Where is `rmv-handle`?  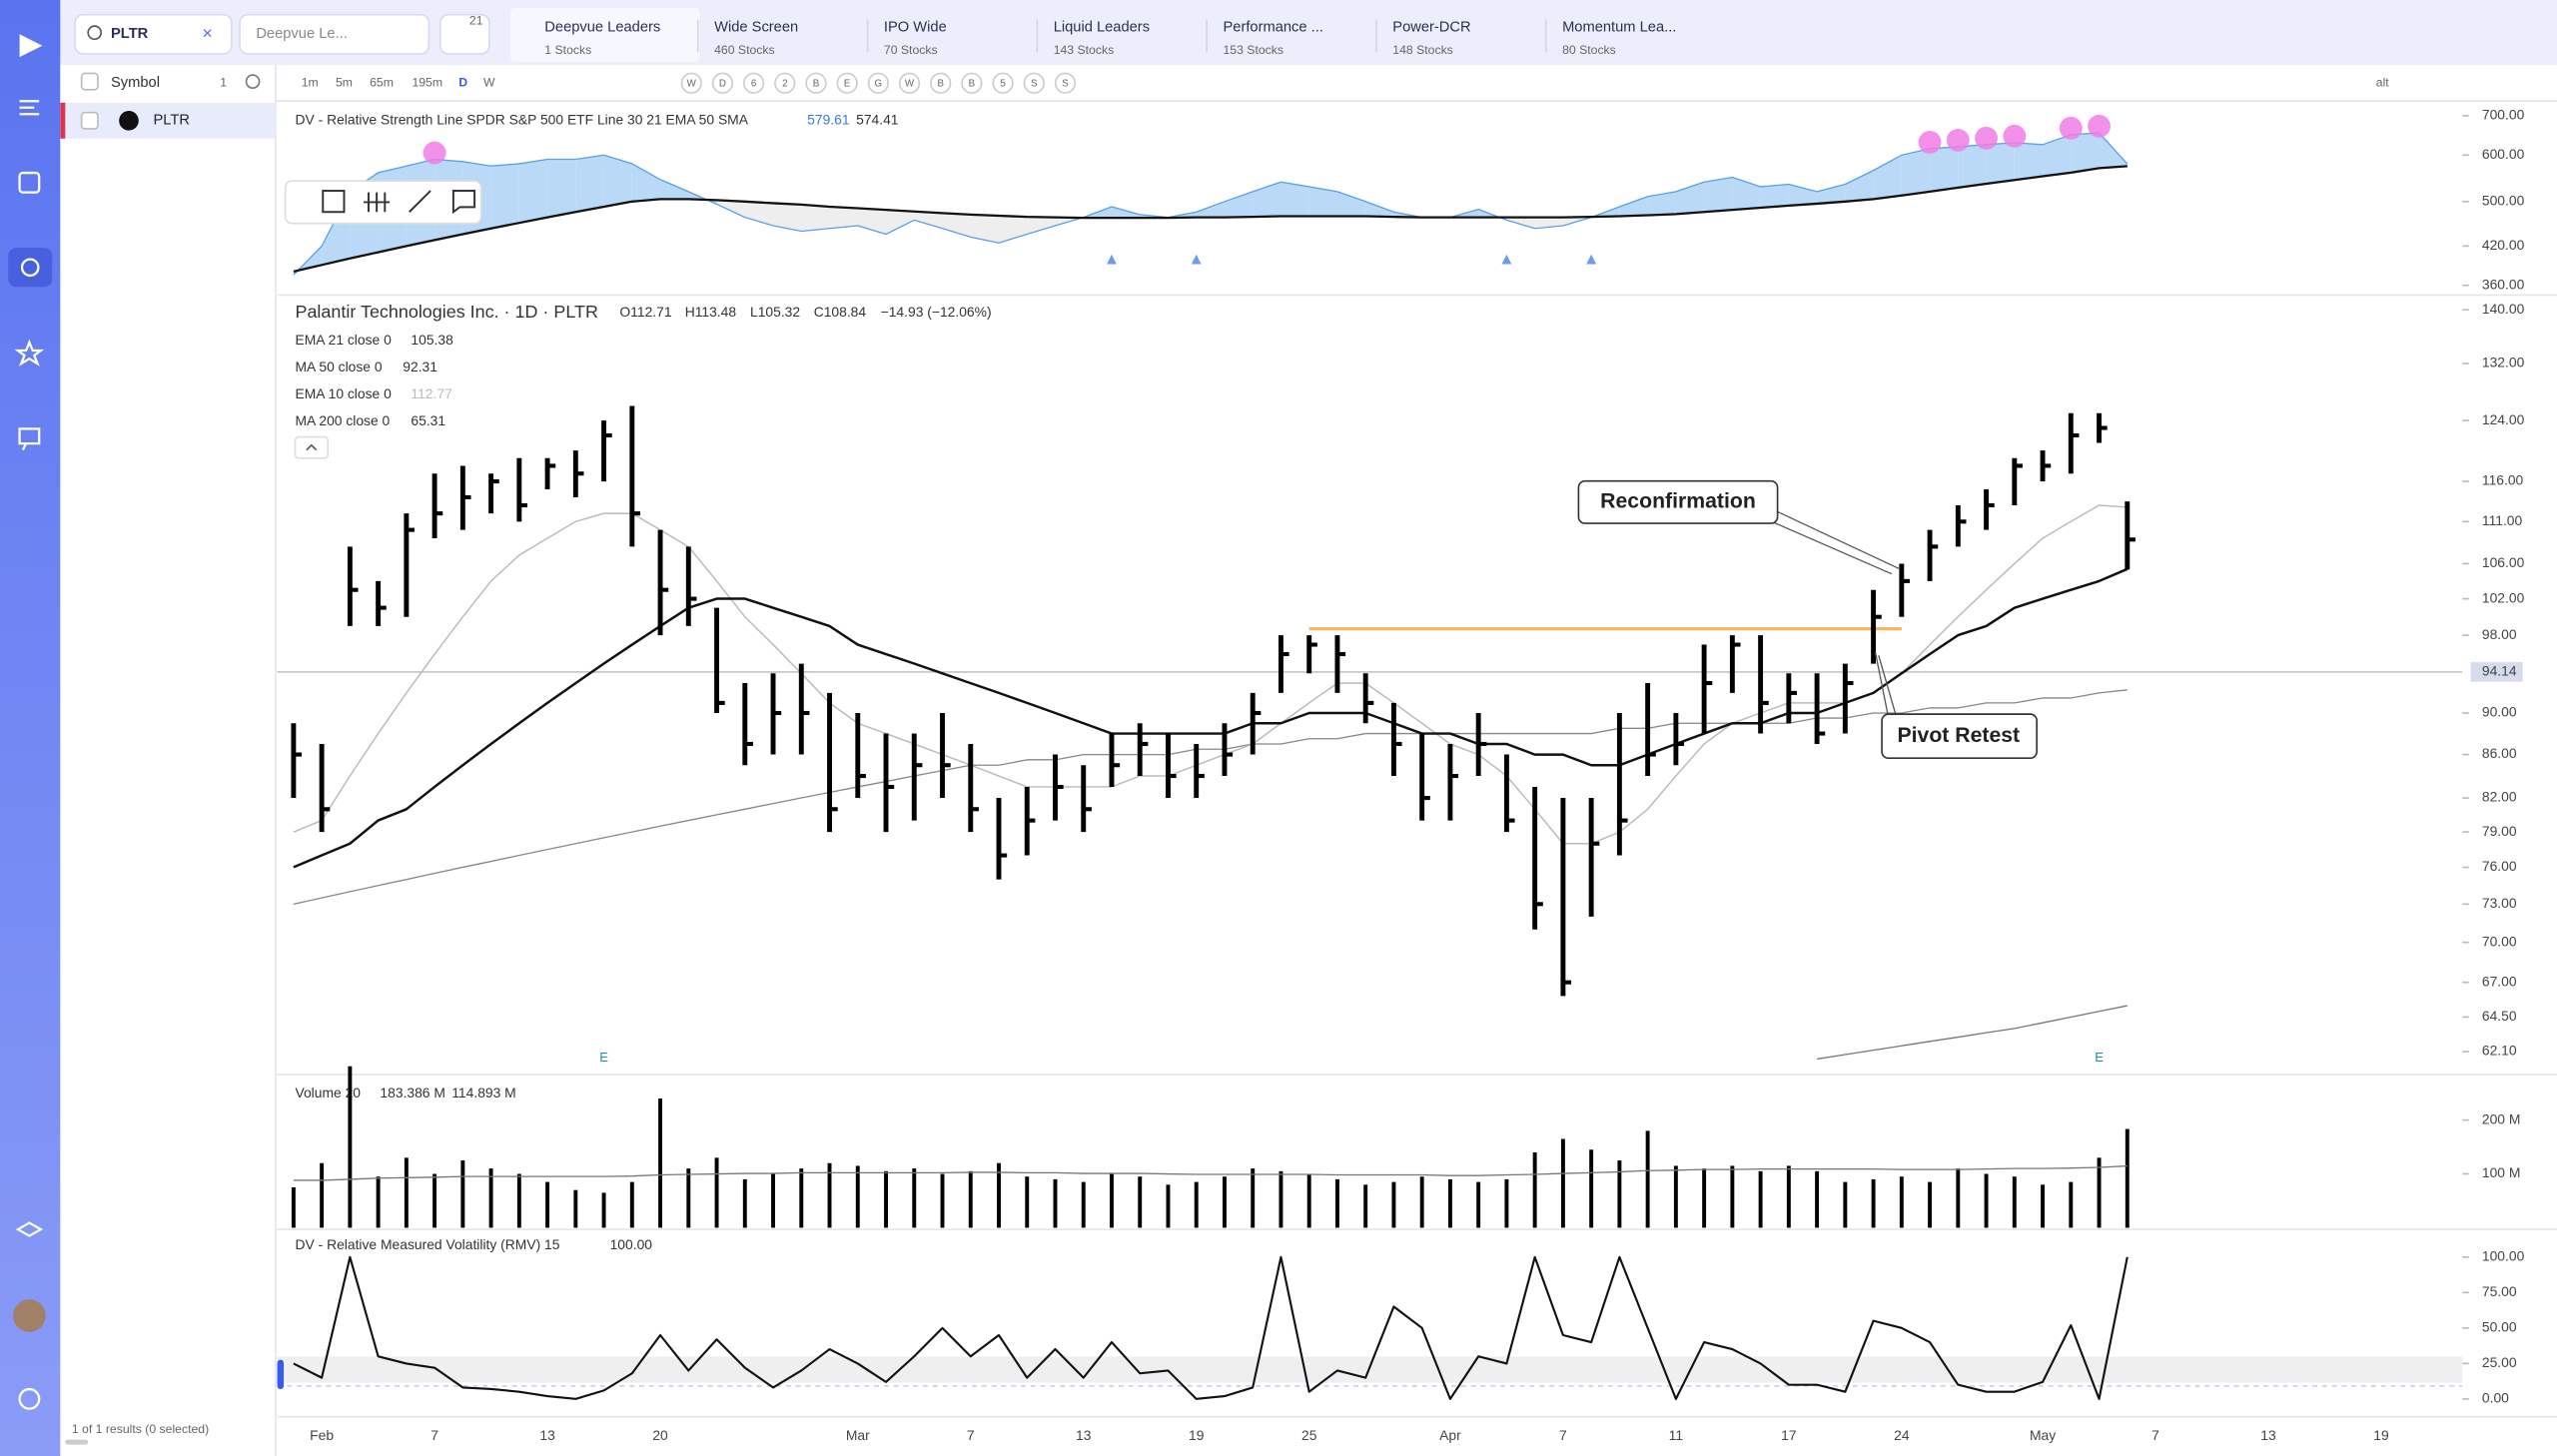 rmv-handle is located at coordinates (281, 1374).